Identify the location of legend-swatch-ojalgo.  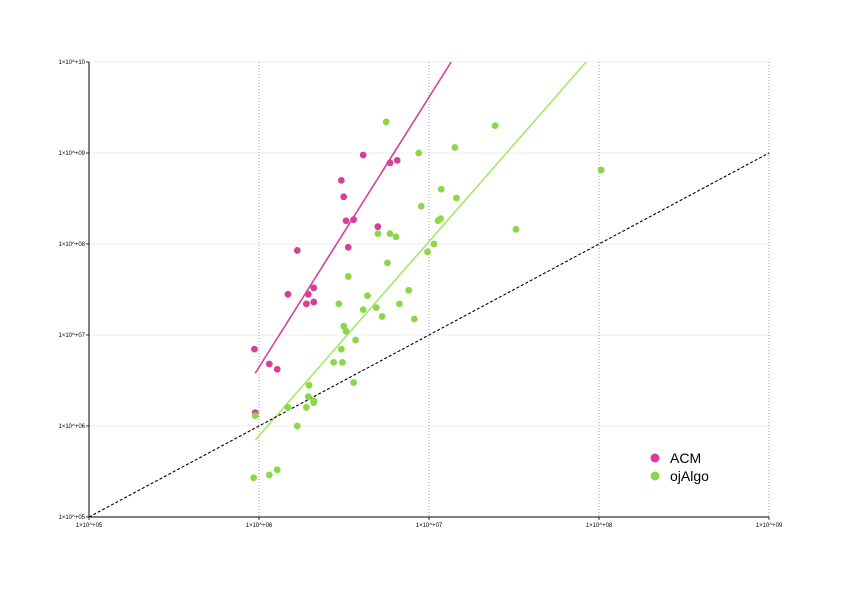
(655, 476).